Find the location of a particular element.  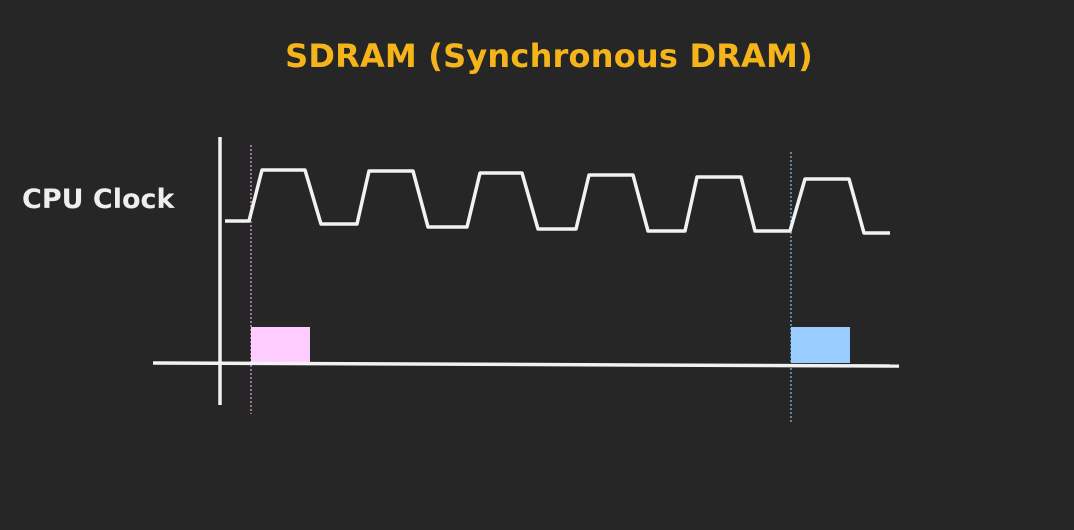

horizontal-axis is located at coordinates (526, 364).